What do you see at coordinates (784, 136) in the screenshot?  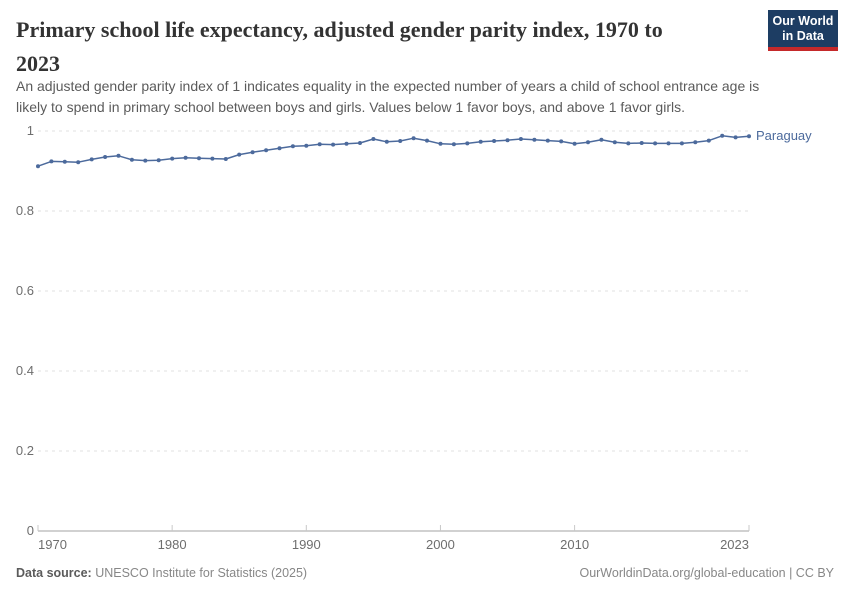 I see `series-label-paraguay: Paraguay` at bounding box center [784, 136].